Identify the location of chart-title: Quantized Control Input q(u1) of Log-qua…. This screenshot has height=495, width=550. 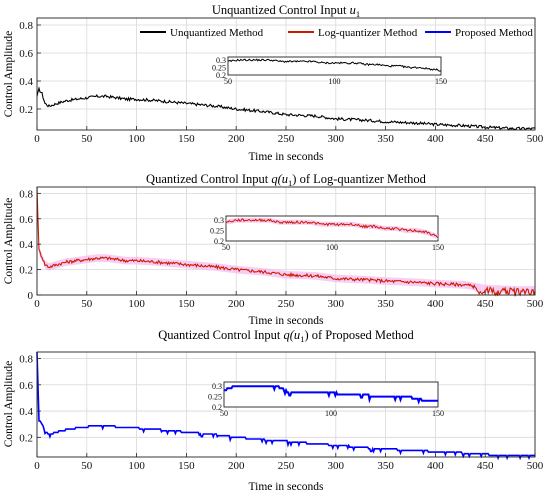
(286, 180).